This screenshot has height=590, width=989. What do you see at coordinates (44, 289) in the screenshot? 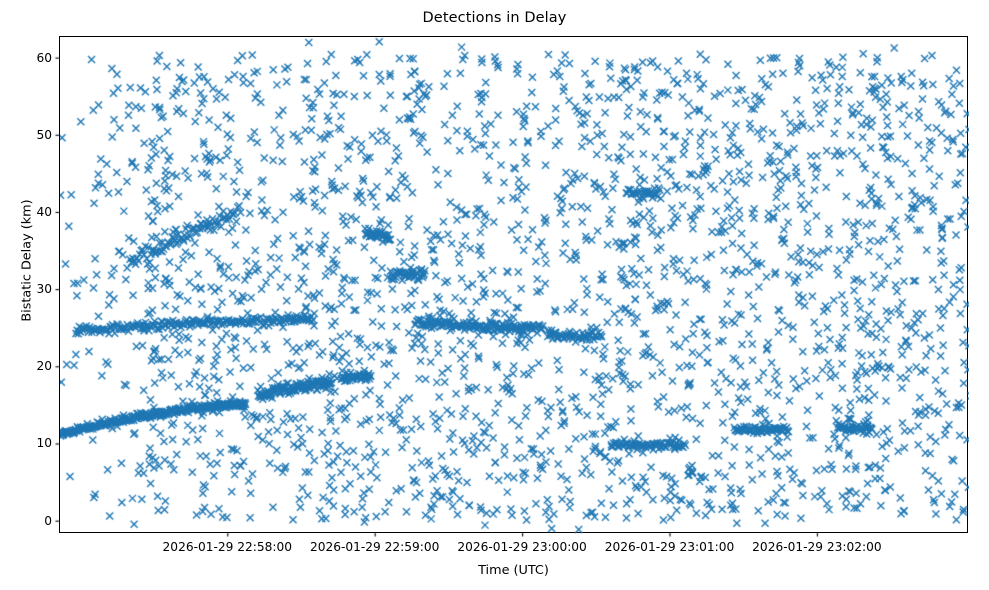
I see `y-tick-label: 30` at bounding box center [44, 289].